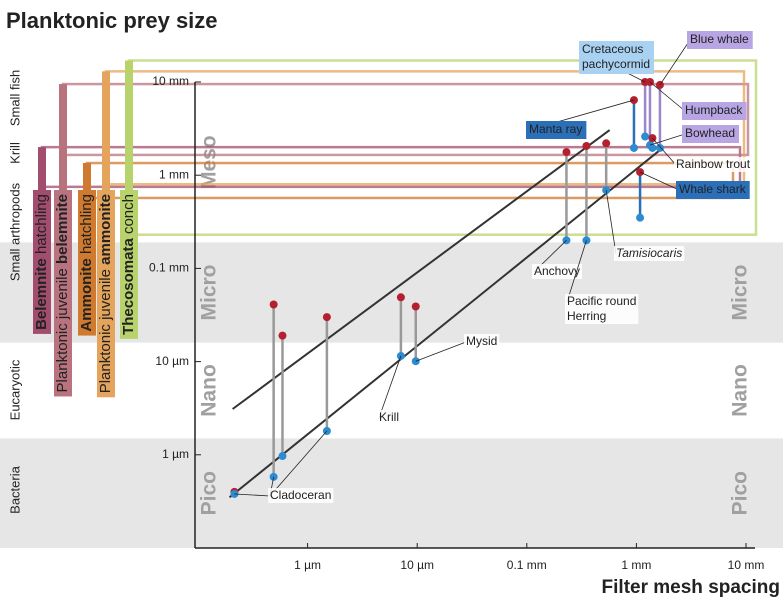 Image resolution: width=783 pixels, height=600 pixels. I want to click on x-tick-label: 10 µm, so click(417, 565).